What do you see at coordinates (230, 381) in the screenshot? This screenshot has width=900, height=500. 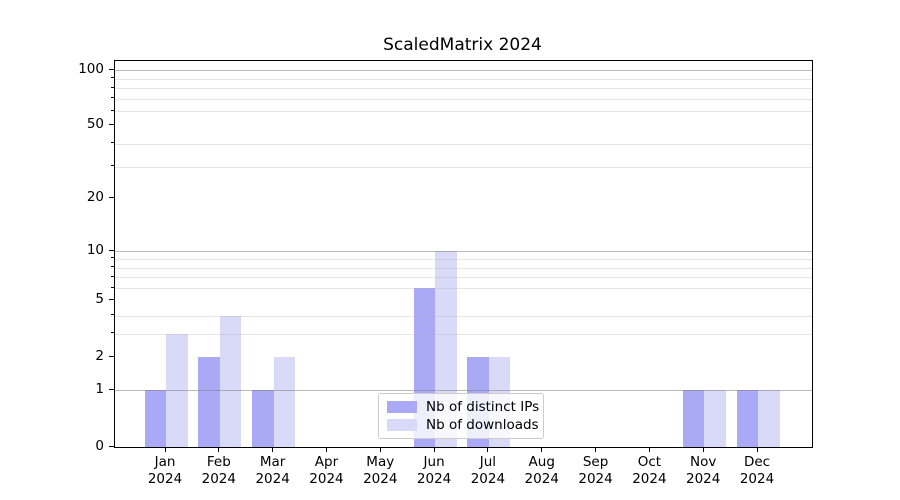 I see `bar-downloads-feb` at bounding box center [230, 381].